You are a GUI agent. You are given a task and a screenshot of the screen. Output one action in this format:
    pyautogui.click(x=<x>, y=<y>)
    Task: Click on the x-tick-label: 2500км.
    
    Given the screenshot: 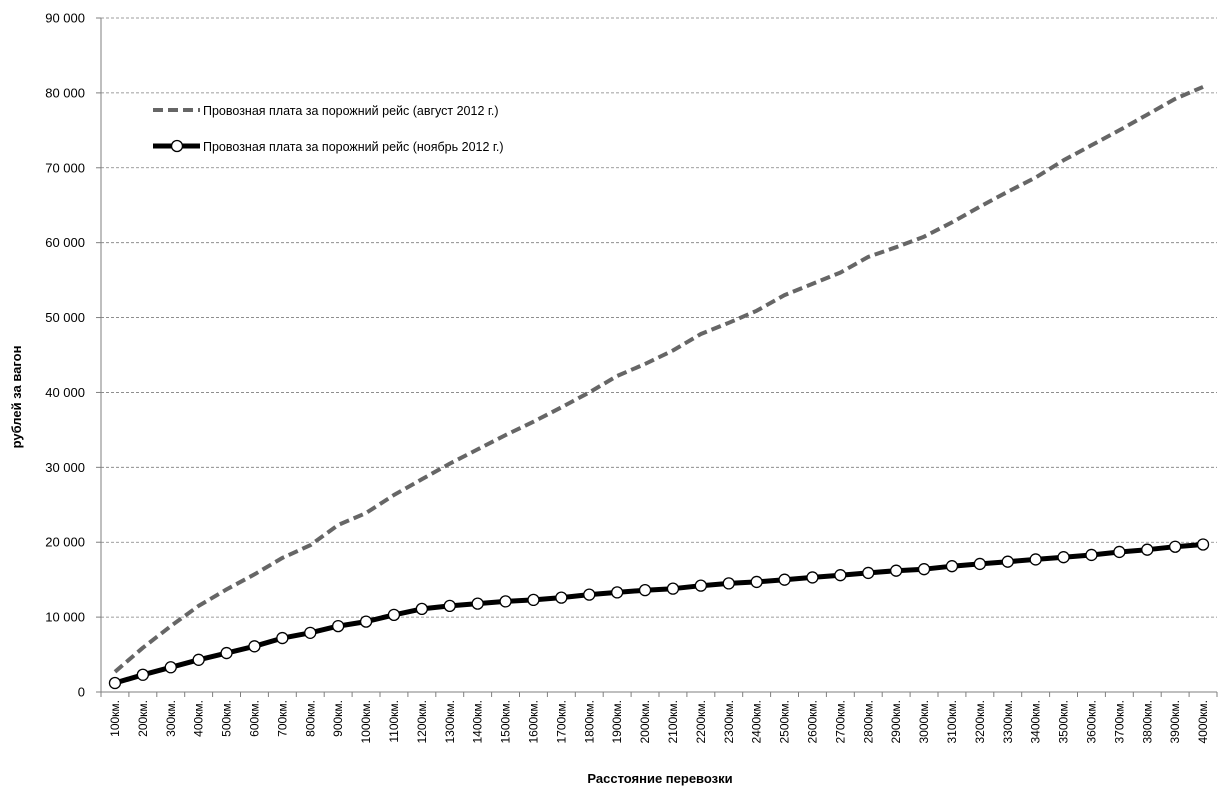 What is the action you would take?
    pyautogui.click(x=785, y=722)
    